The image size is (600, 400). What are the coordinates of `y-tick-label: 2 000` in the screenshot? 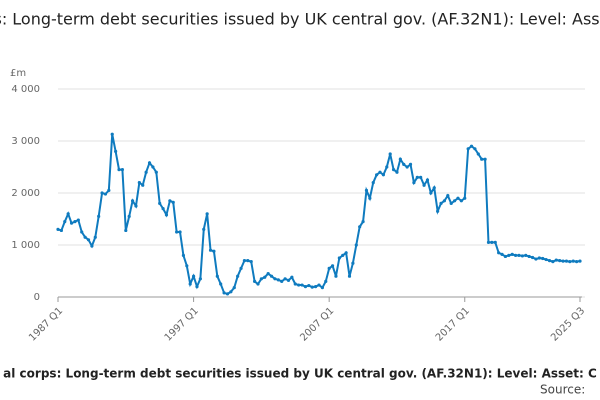 It's located at (25, 193).